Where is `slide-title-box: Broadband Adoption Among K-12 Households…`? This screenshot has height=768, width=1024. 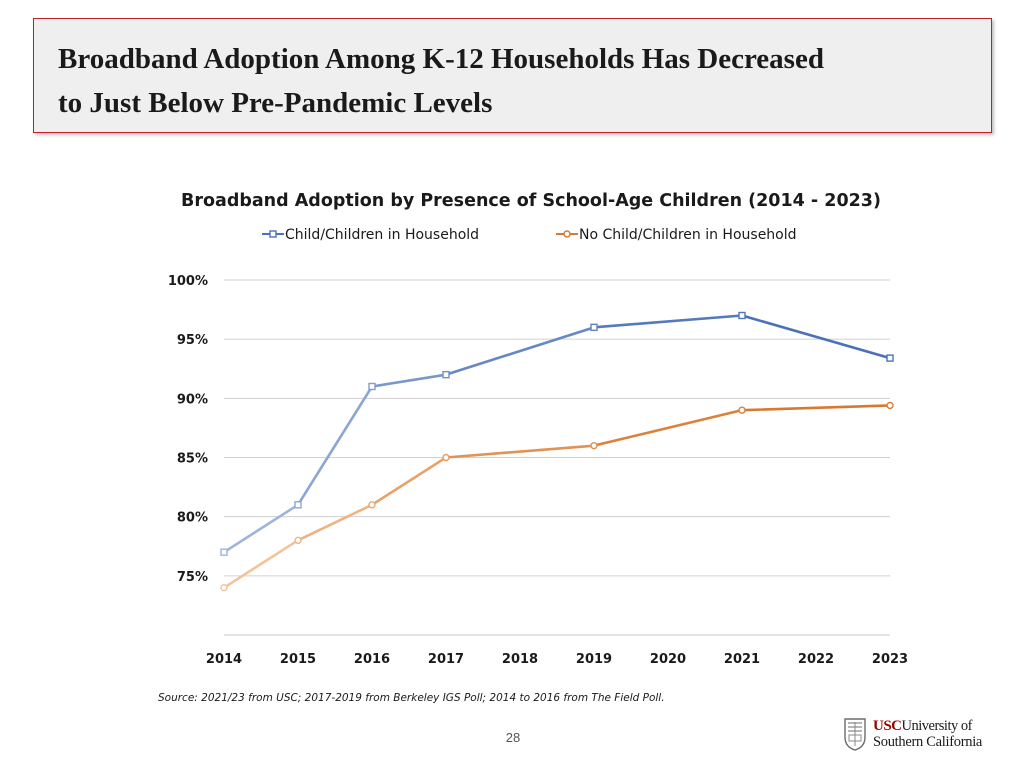 slide-title-box: Broadband Adoption Among K-12 Households… is located at coordinates (512, 75).